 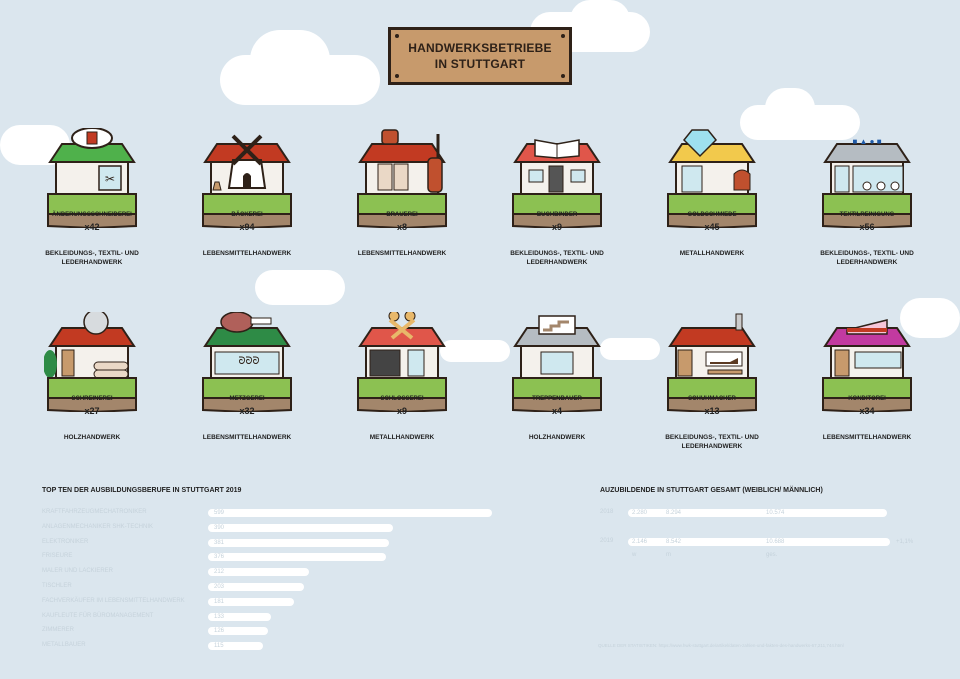 What do you see at coordinates (402, 215) in the screenshot?
I see `shop-name: BRAUEREI` at bounding box center [402, 215].